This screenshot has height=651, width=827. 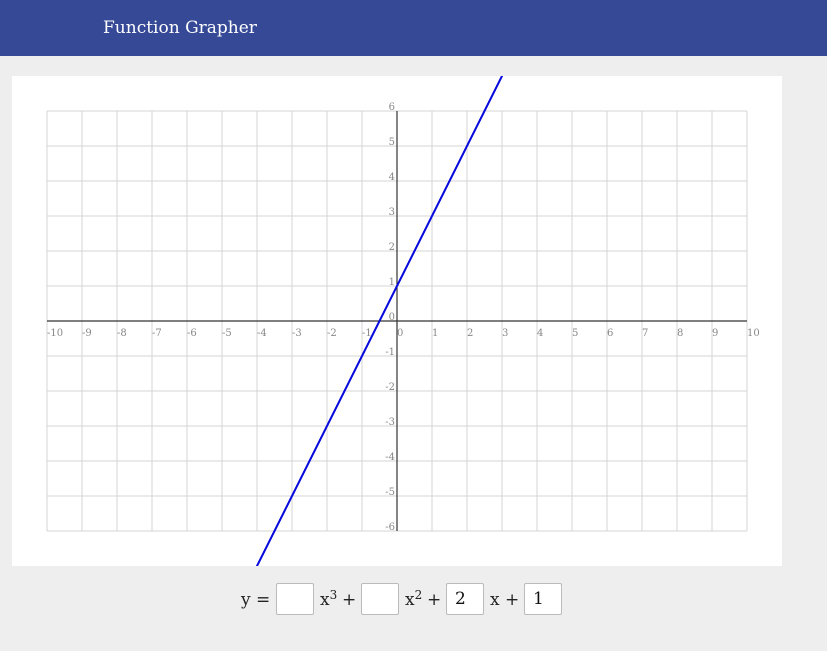 I want to click on y-tick-label: -3, so click(x=390, y=422).